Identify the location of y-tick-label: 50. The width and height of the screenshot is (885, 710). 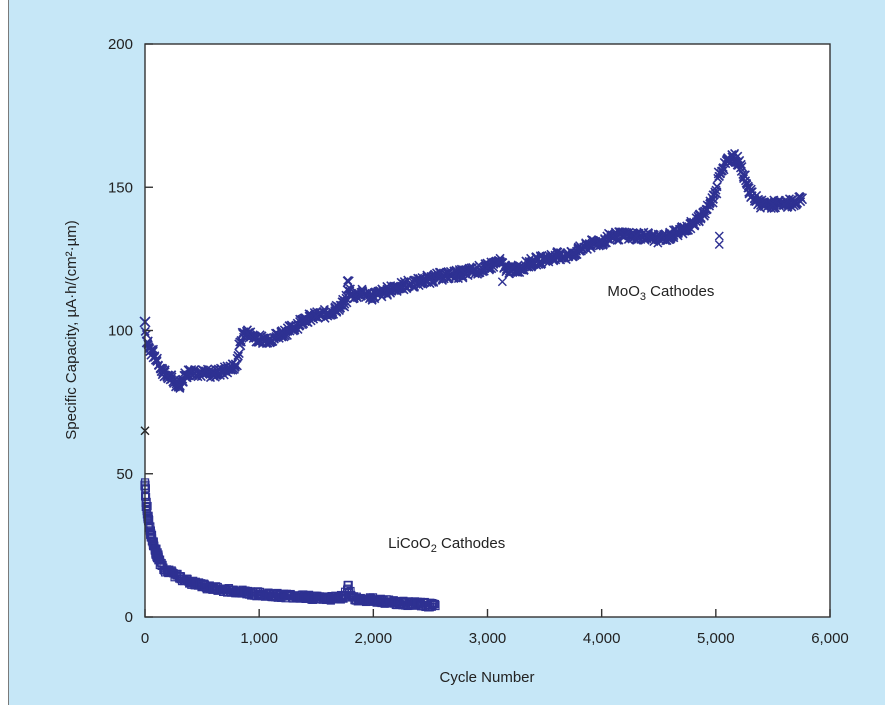
(124, 474).